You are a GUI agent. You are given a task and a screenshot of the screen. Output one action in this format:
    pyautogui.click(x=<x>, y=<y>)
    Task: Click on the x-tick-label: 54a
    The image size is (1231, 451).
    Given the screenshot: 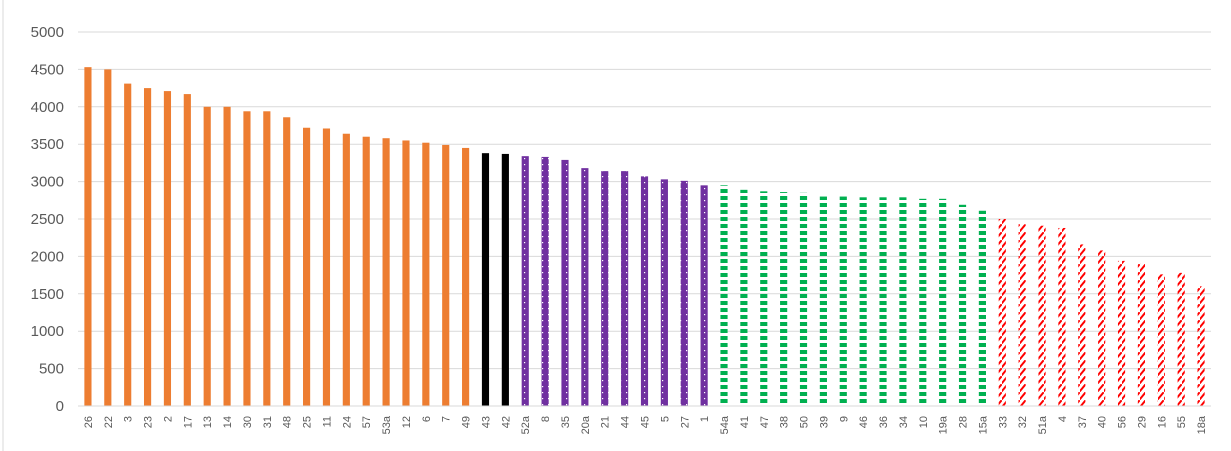 What is the action you would take?
    pyautogui.click(x=725, y=424)
    